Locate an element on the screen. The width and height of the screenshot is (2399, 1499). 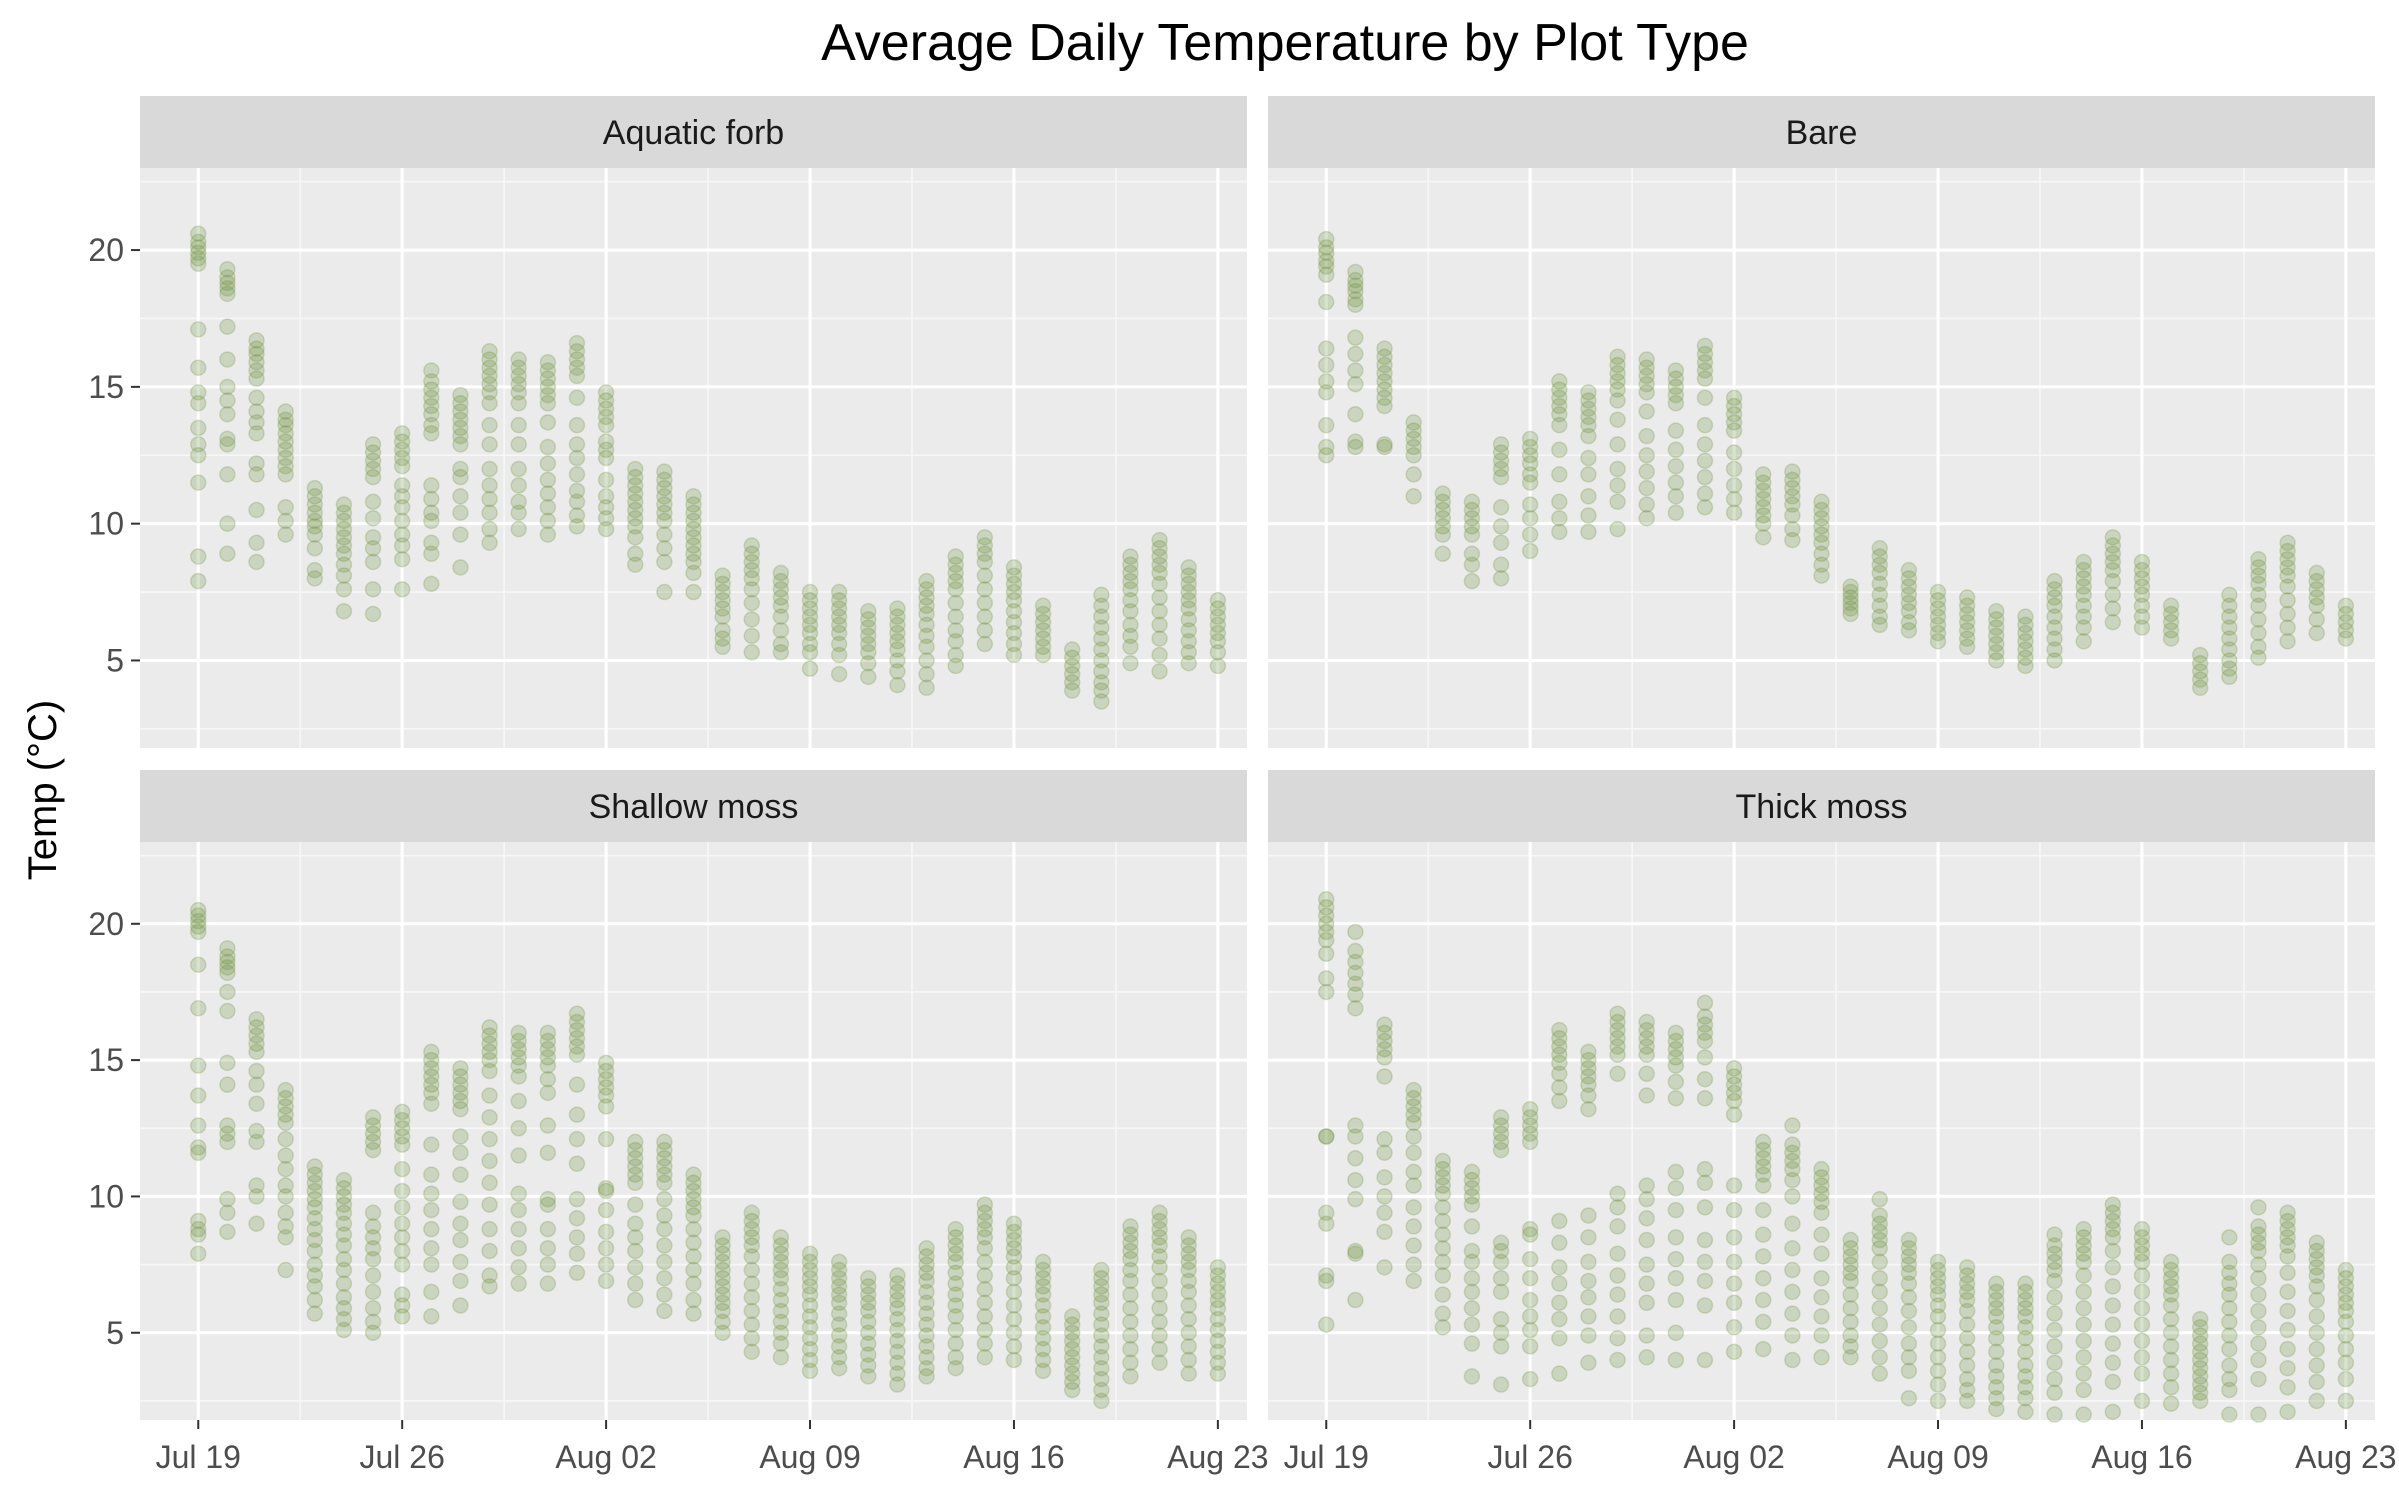
x-tick-label: Aug 02 is located at coordinates (605, 1457).